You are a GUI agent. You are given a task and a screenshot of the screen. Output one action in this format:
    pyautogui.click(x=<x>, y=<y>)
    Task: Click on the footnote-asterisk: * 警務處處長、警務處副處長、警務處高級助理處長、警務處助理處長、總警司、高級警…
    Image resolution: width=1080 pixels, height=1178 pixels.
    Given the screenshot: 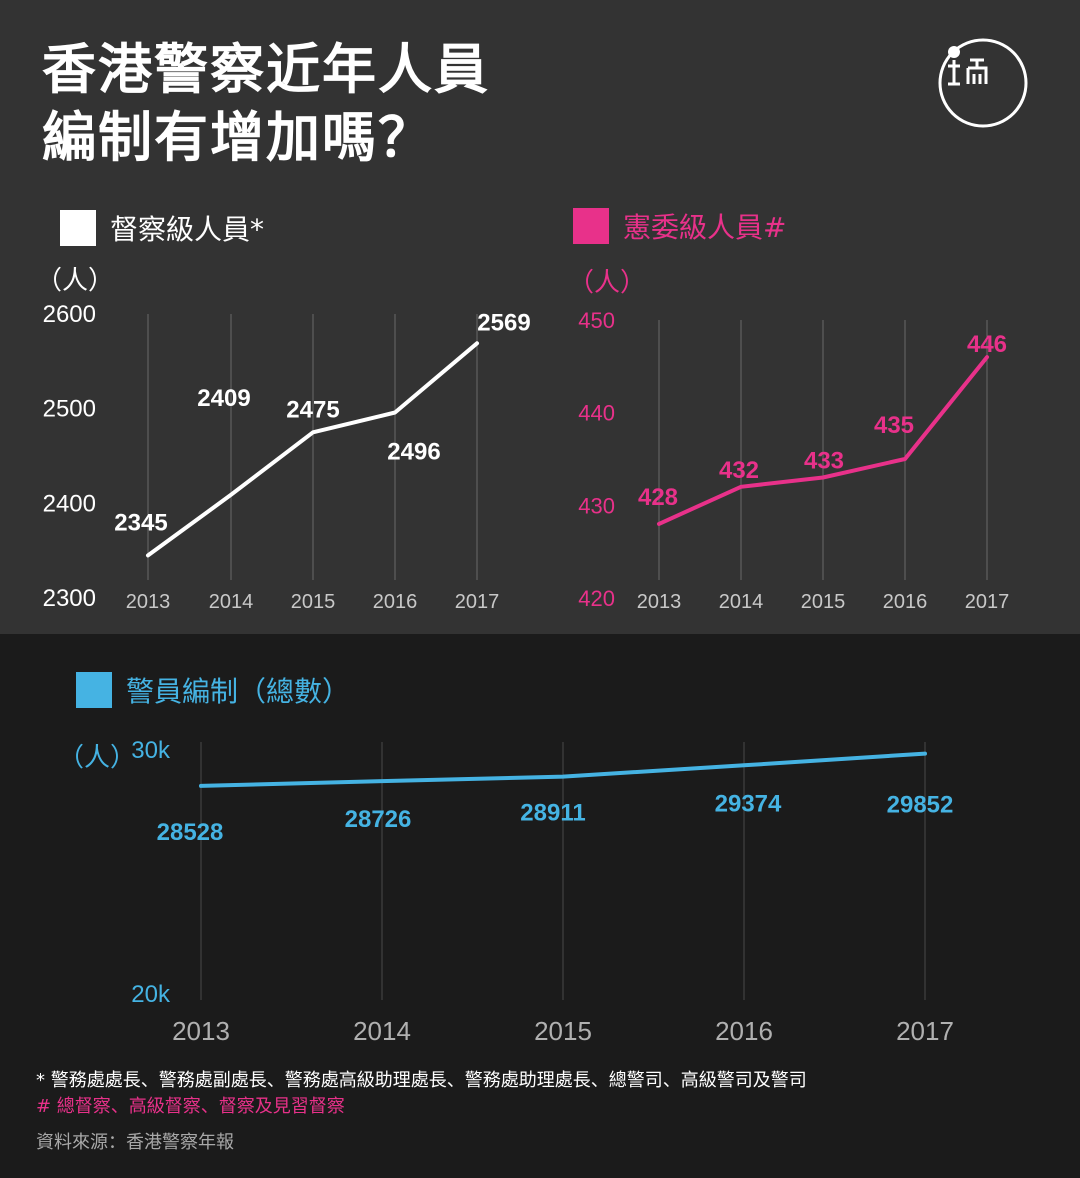 What is the action you would take?
    pyautogui.click(x=421, y=1080)
    